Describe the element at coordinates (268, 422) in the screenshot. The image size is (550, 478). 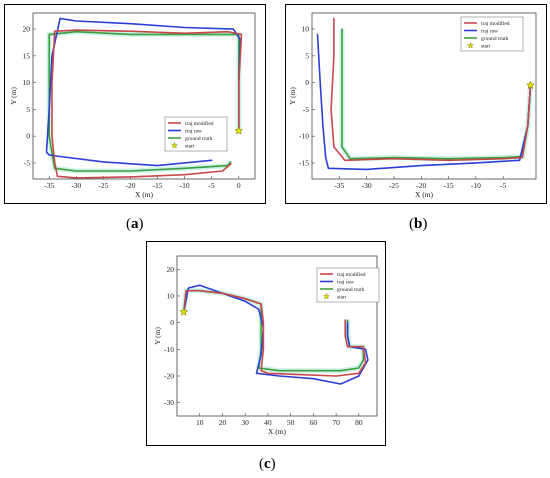
I see `x-tick-label: 40` at that location.